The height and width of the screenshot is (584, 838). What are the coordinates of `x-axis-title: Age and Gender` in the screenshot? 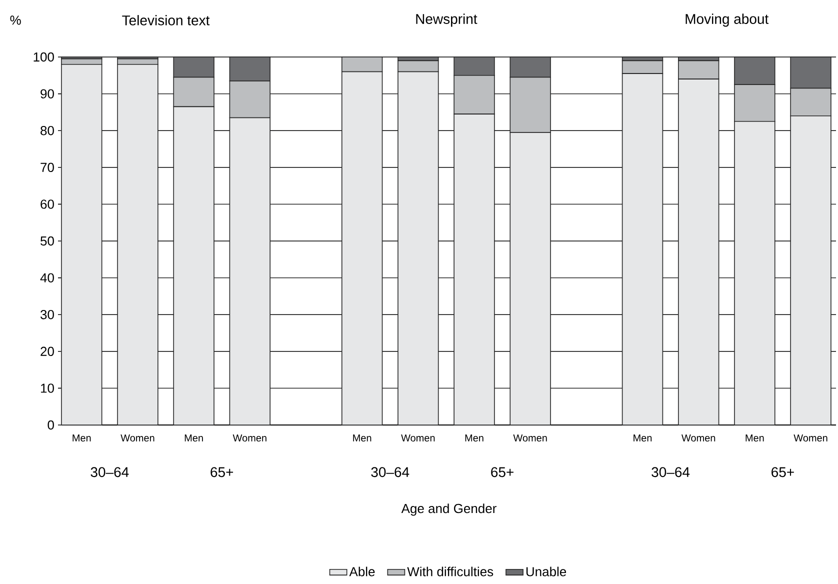 It's located at (448, 510).